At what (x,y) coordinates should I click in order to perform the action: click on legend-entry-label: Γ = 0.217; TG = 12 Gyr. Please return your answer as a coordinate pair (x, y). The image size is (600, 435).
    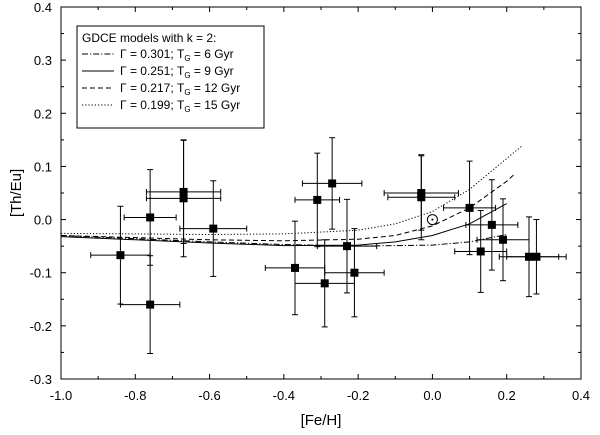
    Looking at the image, I should click on (180, 89).